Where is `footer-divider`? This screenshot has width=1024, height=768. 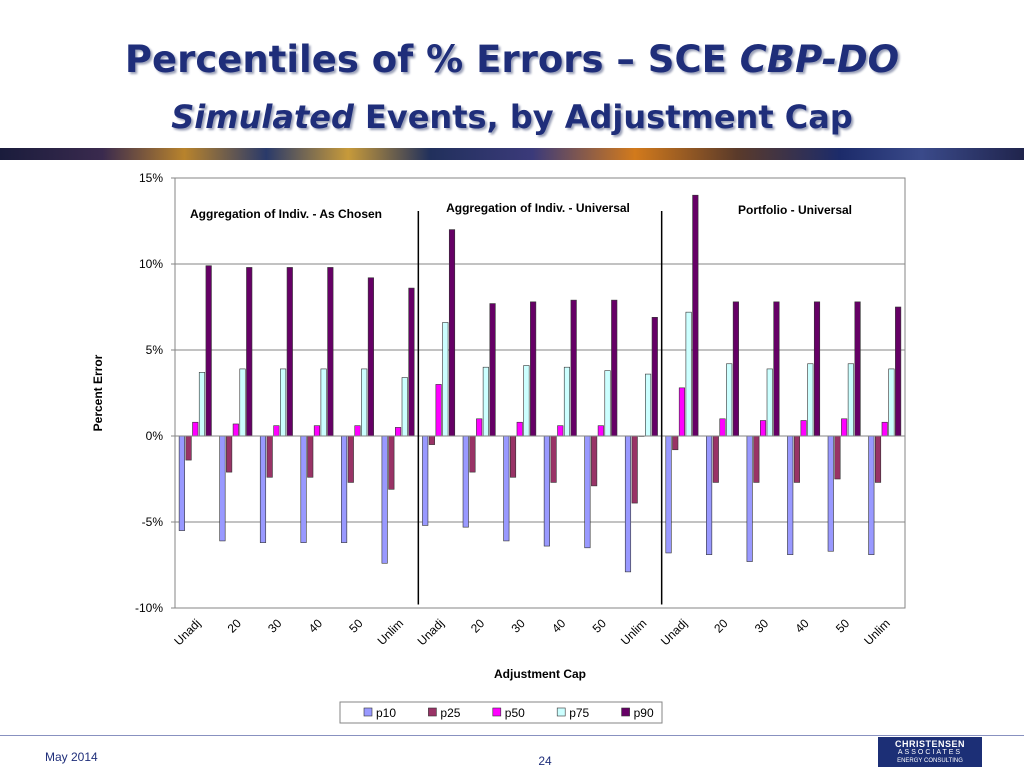
footer-divider is located at coordinates (512, 735).